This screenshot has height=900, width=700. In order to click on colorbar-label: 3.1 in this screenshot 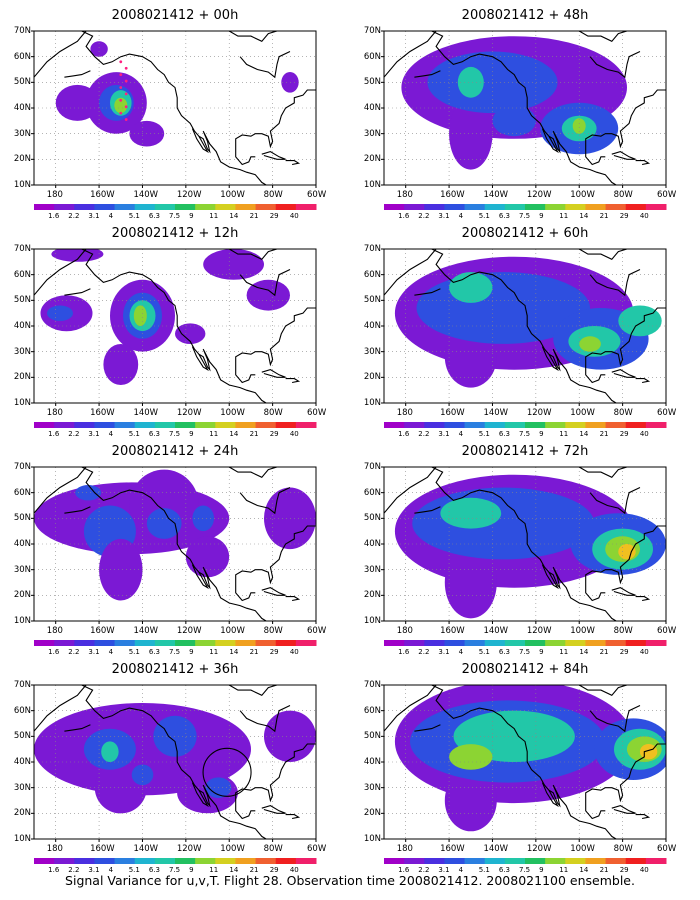, I will do `click(444, 652)`.